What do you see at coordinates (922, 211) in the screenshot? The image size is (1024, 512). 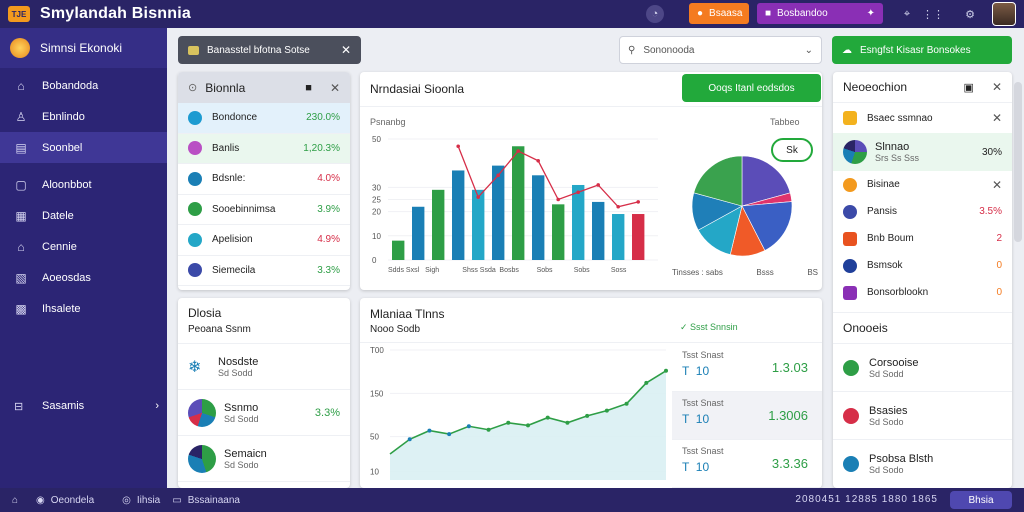 I see `side-row: Pansis 3.5%` at bounding box center [922, 211].